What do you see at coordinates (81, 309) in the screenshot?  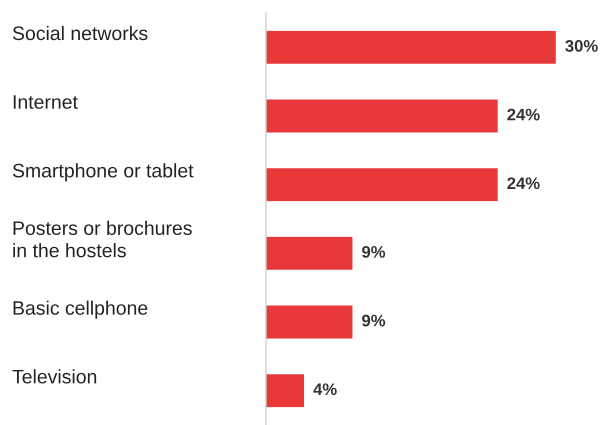 I see `y-tick-label: Basic cellphone` at bounding box center [81, 309].